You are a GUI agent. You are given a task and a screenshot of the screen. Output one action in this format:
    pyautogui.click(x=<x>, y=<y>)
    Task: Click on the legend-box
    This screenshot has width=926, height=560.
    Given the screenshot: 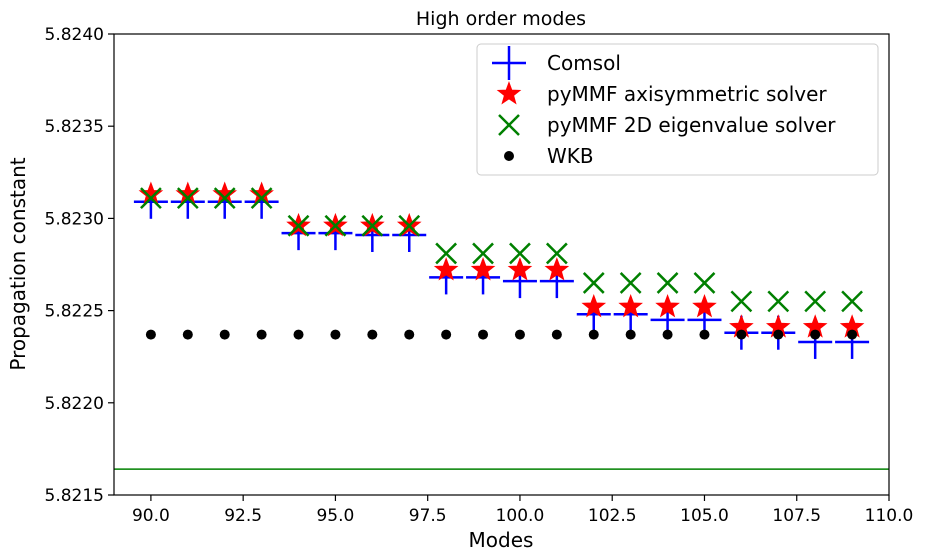 What is the action you would take?
    pyautogui.click(x=677, y=109)
    